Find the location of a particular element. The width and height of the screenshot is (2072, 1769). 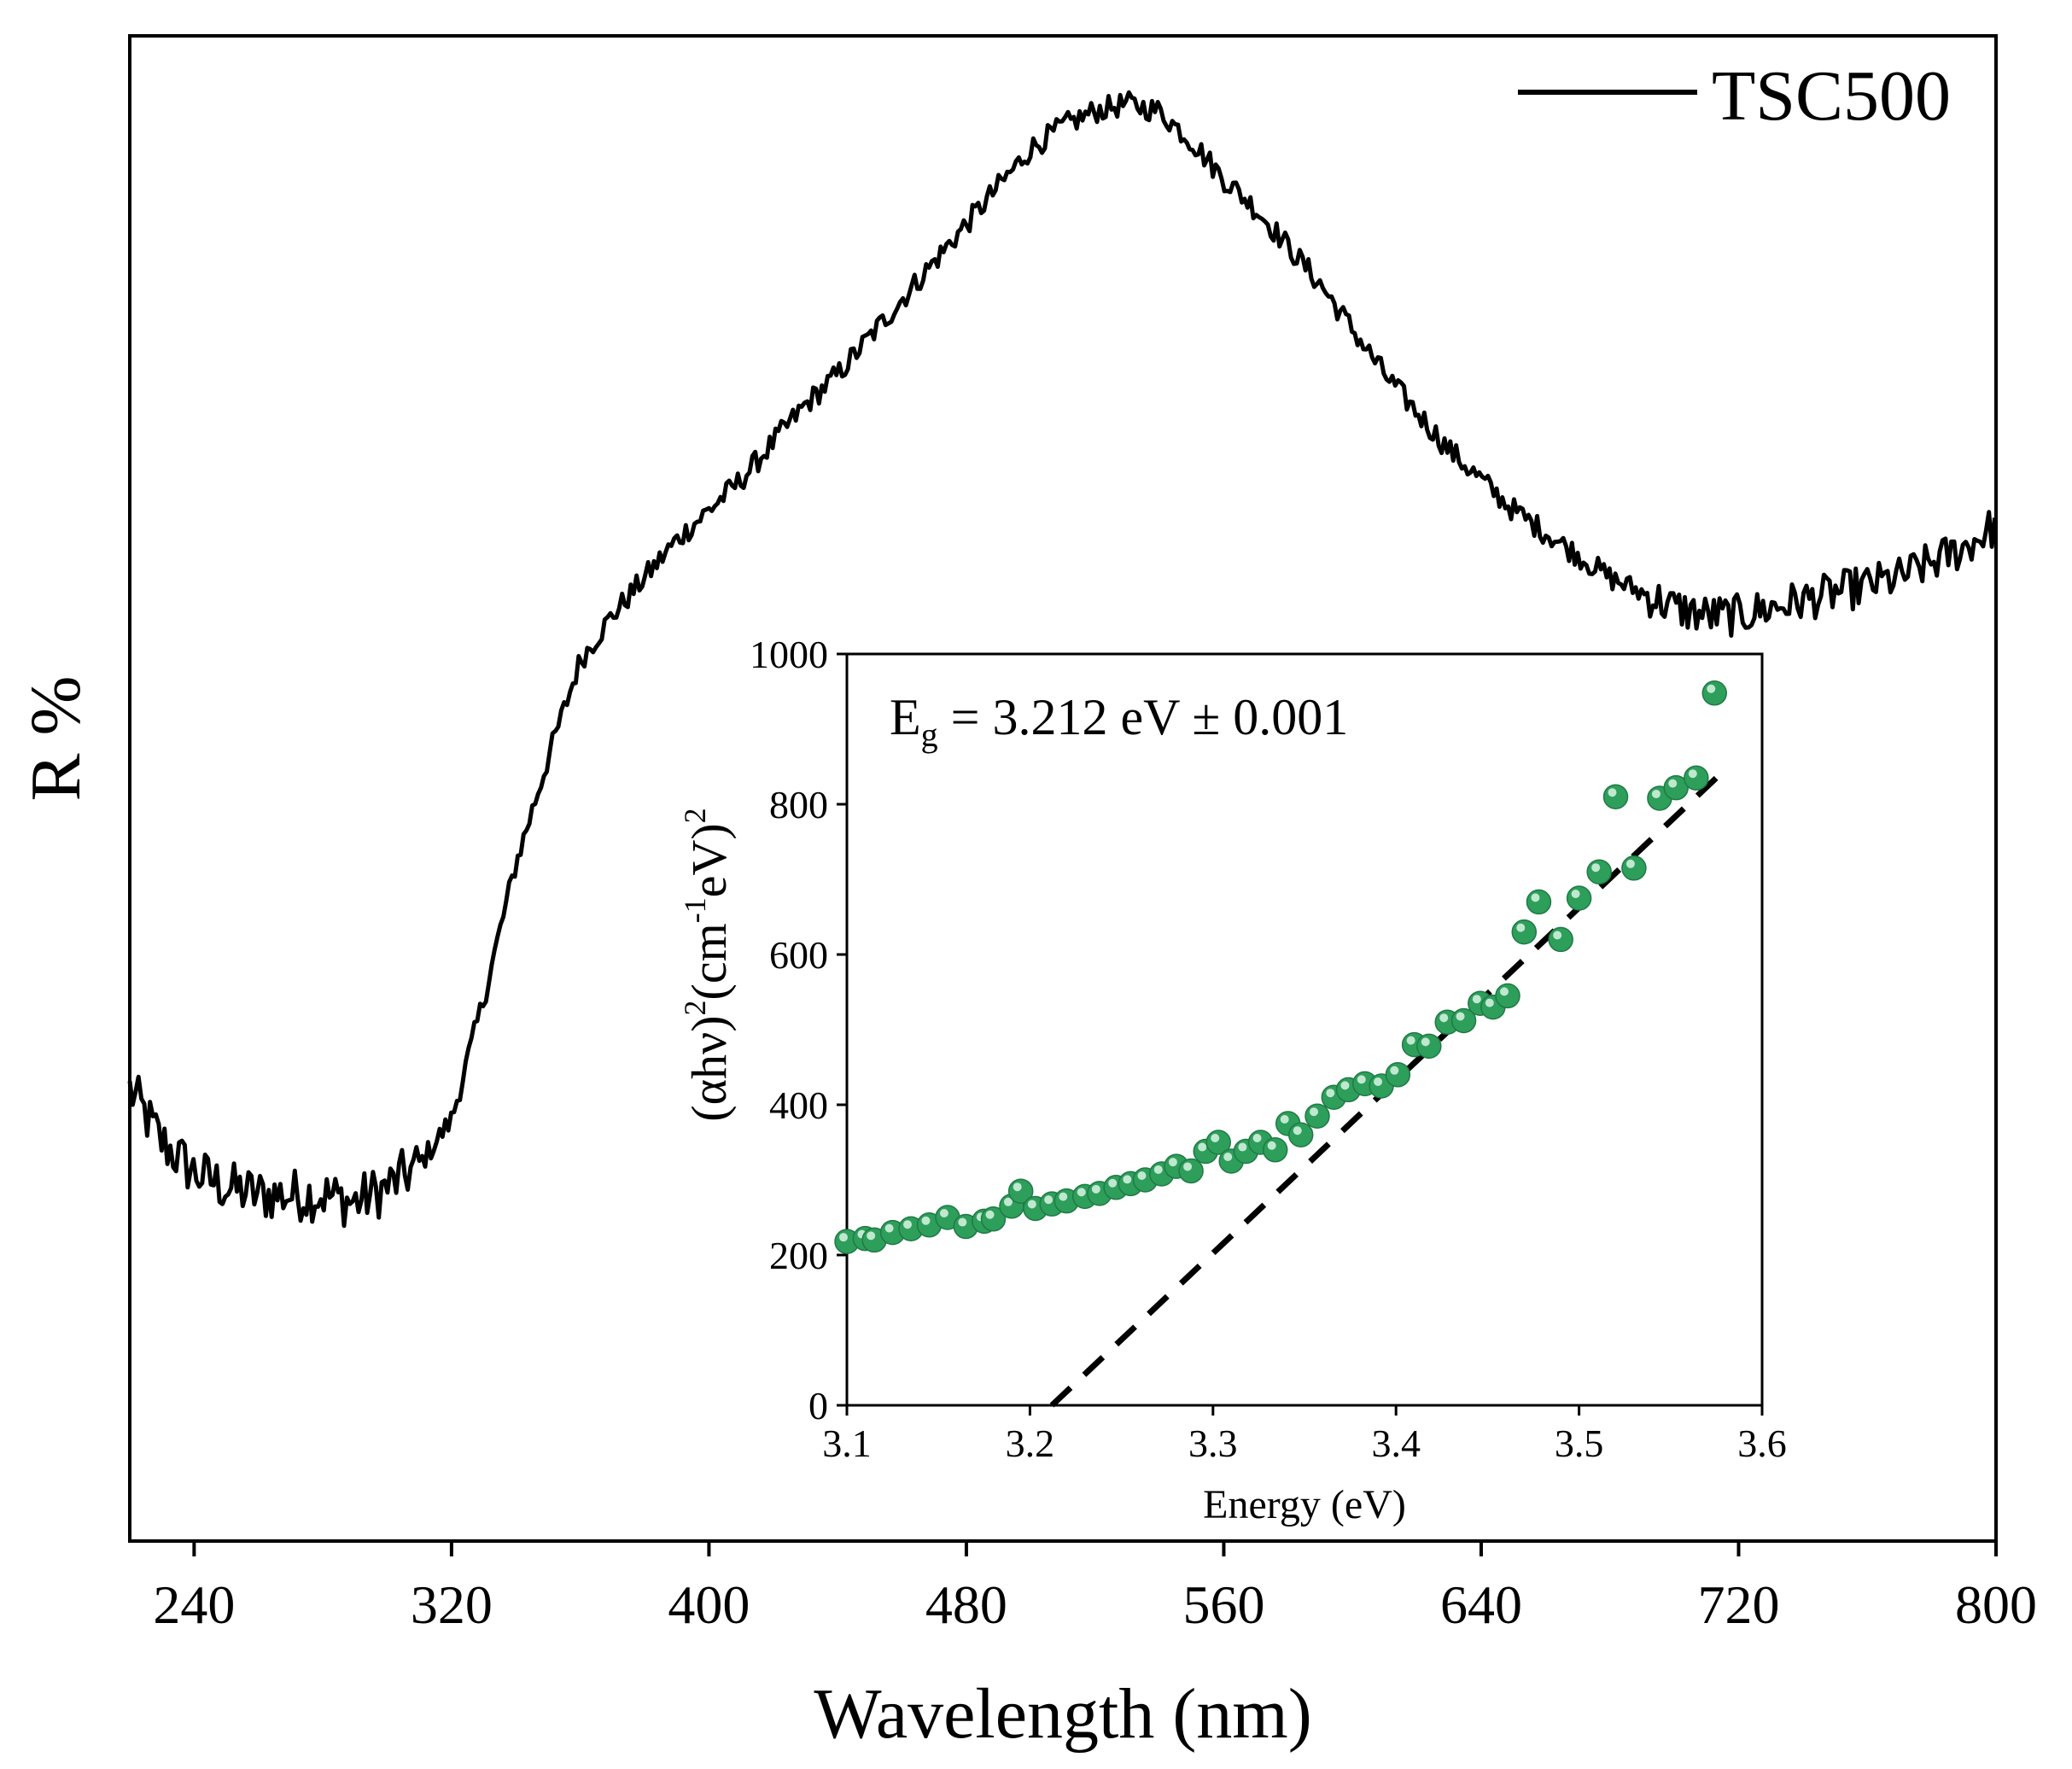

legend: TSC500 is located at coordinates (1734, 96).